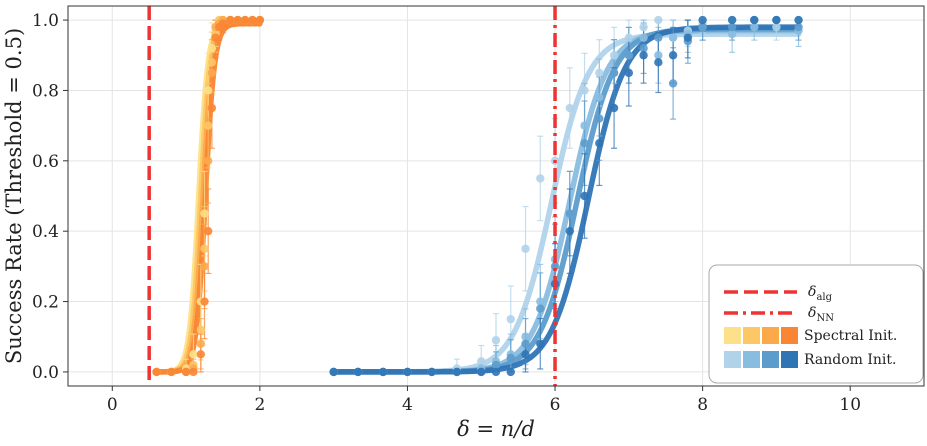 Image resolution: width=927 pixels, height=446 pixels. Describe the element at coordinates (45, 21) in the screenshot. I see `y-tick-label: 1.0` at that location.